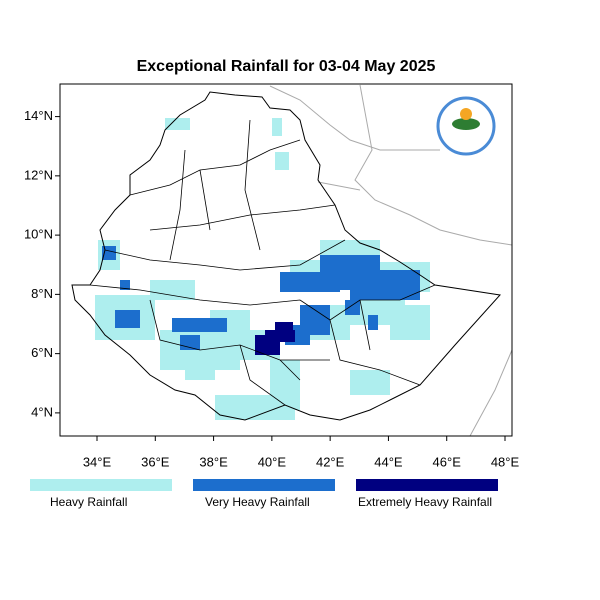 The height and width of the screenshot is (600, 600). I want to click on logo-land, so click(466, 124).